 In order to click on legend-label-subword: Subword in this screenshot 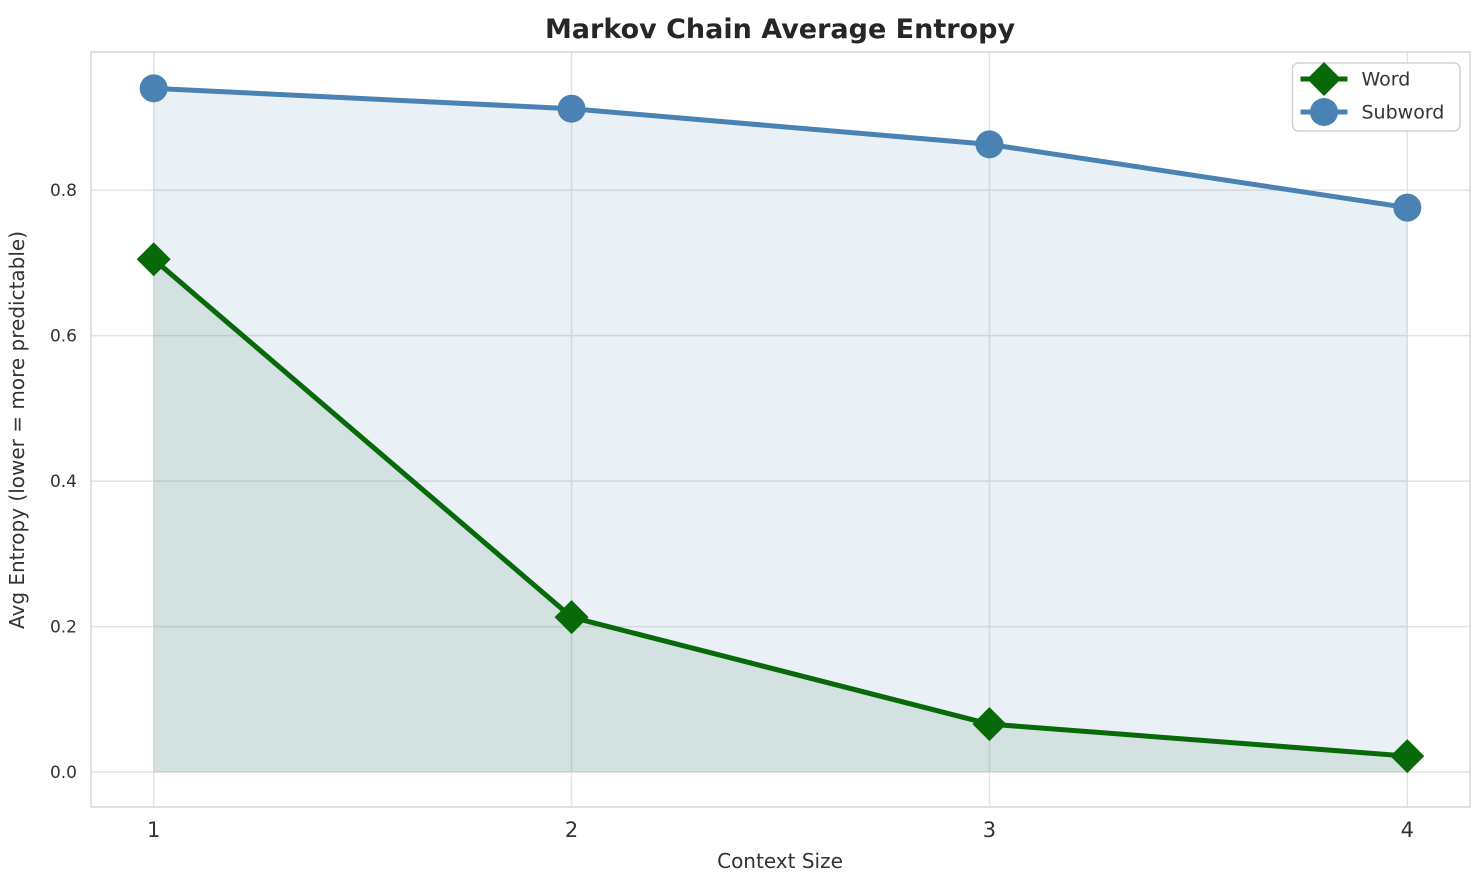, I will do `click(1403, 113)`.